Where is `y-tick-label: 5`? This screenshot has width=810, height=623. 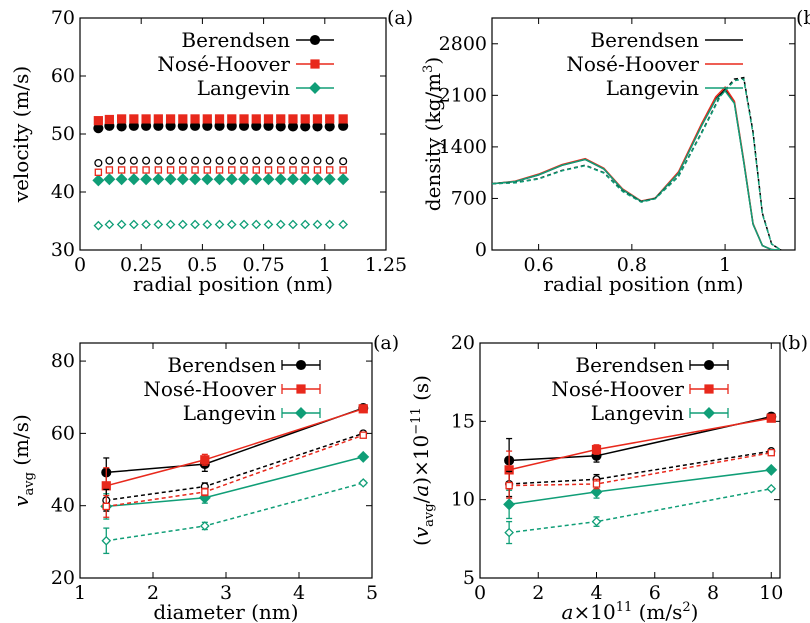 y-tick-label: 5 is located at coordinates (469, 578).